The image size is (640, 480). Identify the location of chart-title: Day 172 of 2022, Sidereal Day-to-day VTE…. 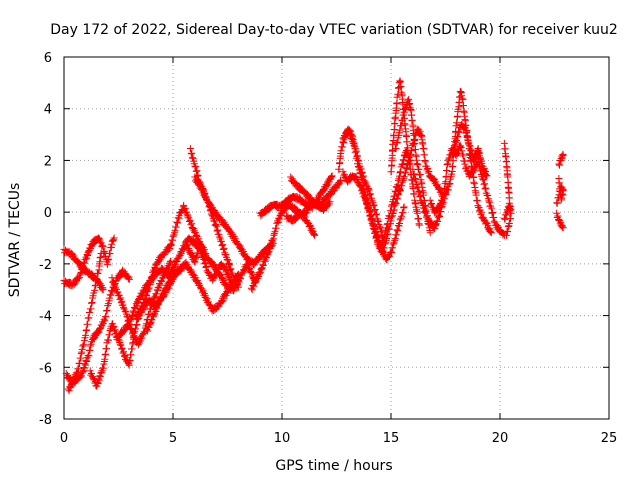
(334, 30).